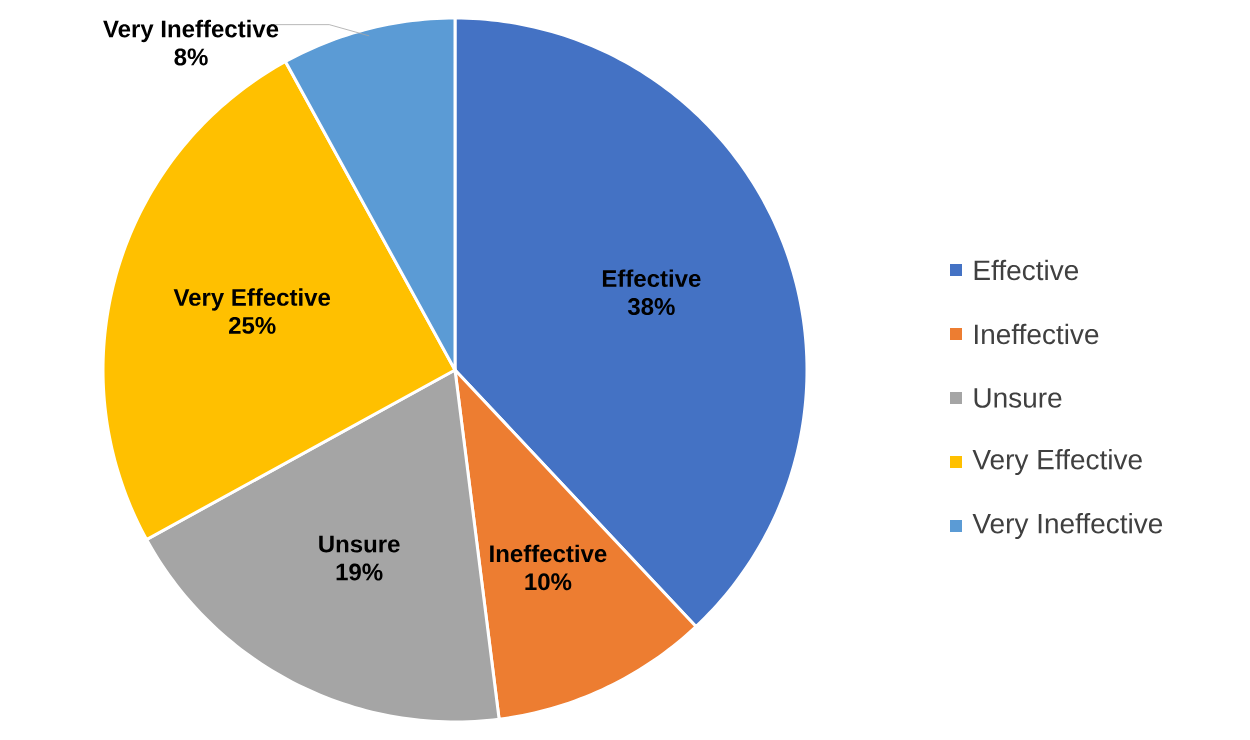  I want to click on slice-label: Effective, so click(651, 278).